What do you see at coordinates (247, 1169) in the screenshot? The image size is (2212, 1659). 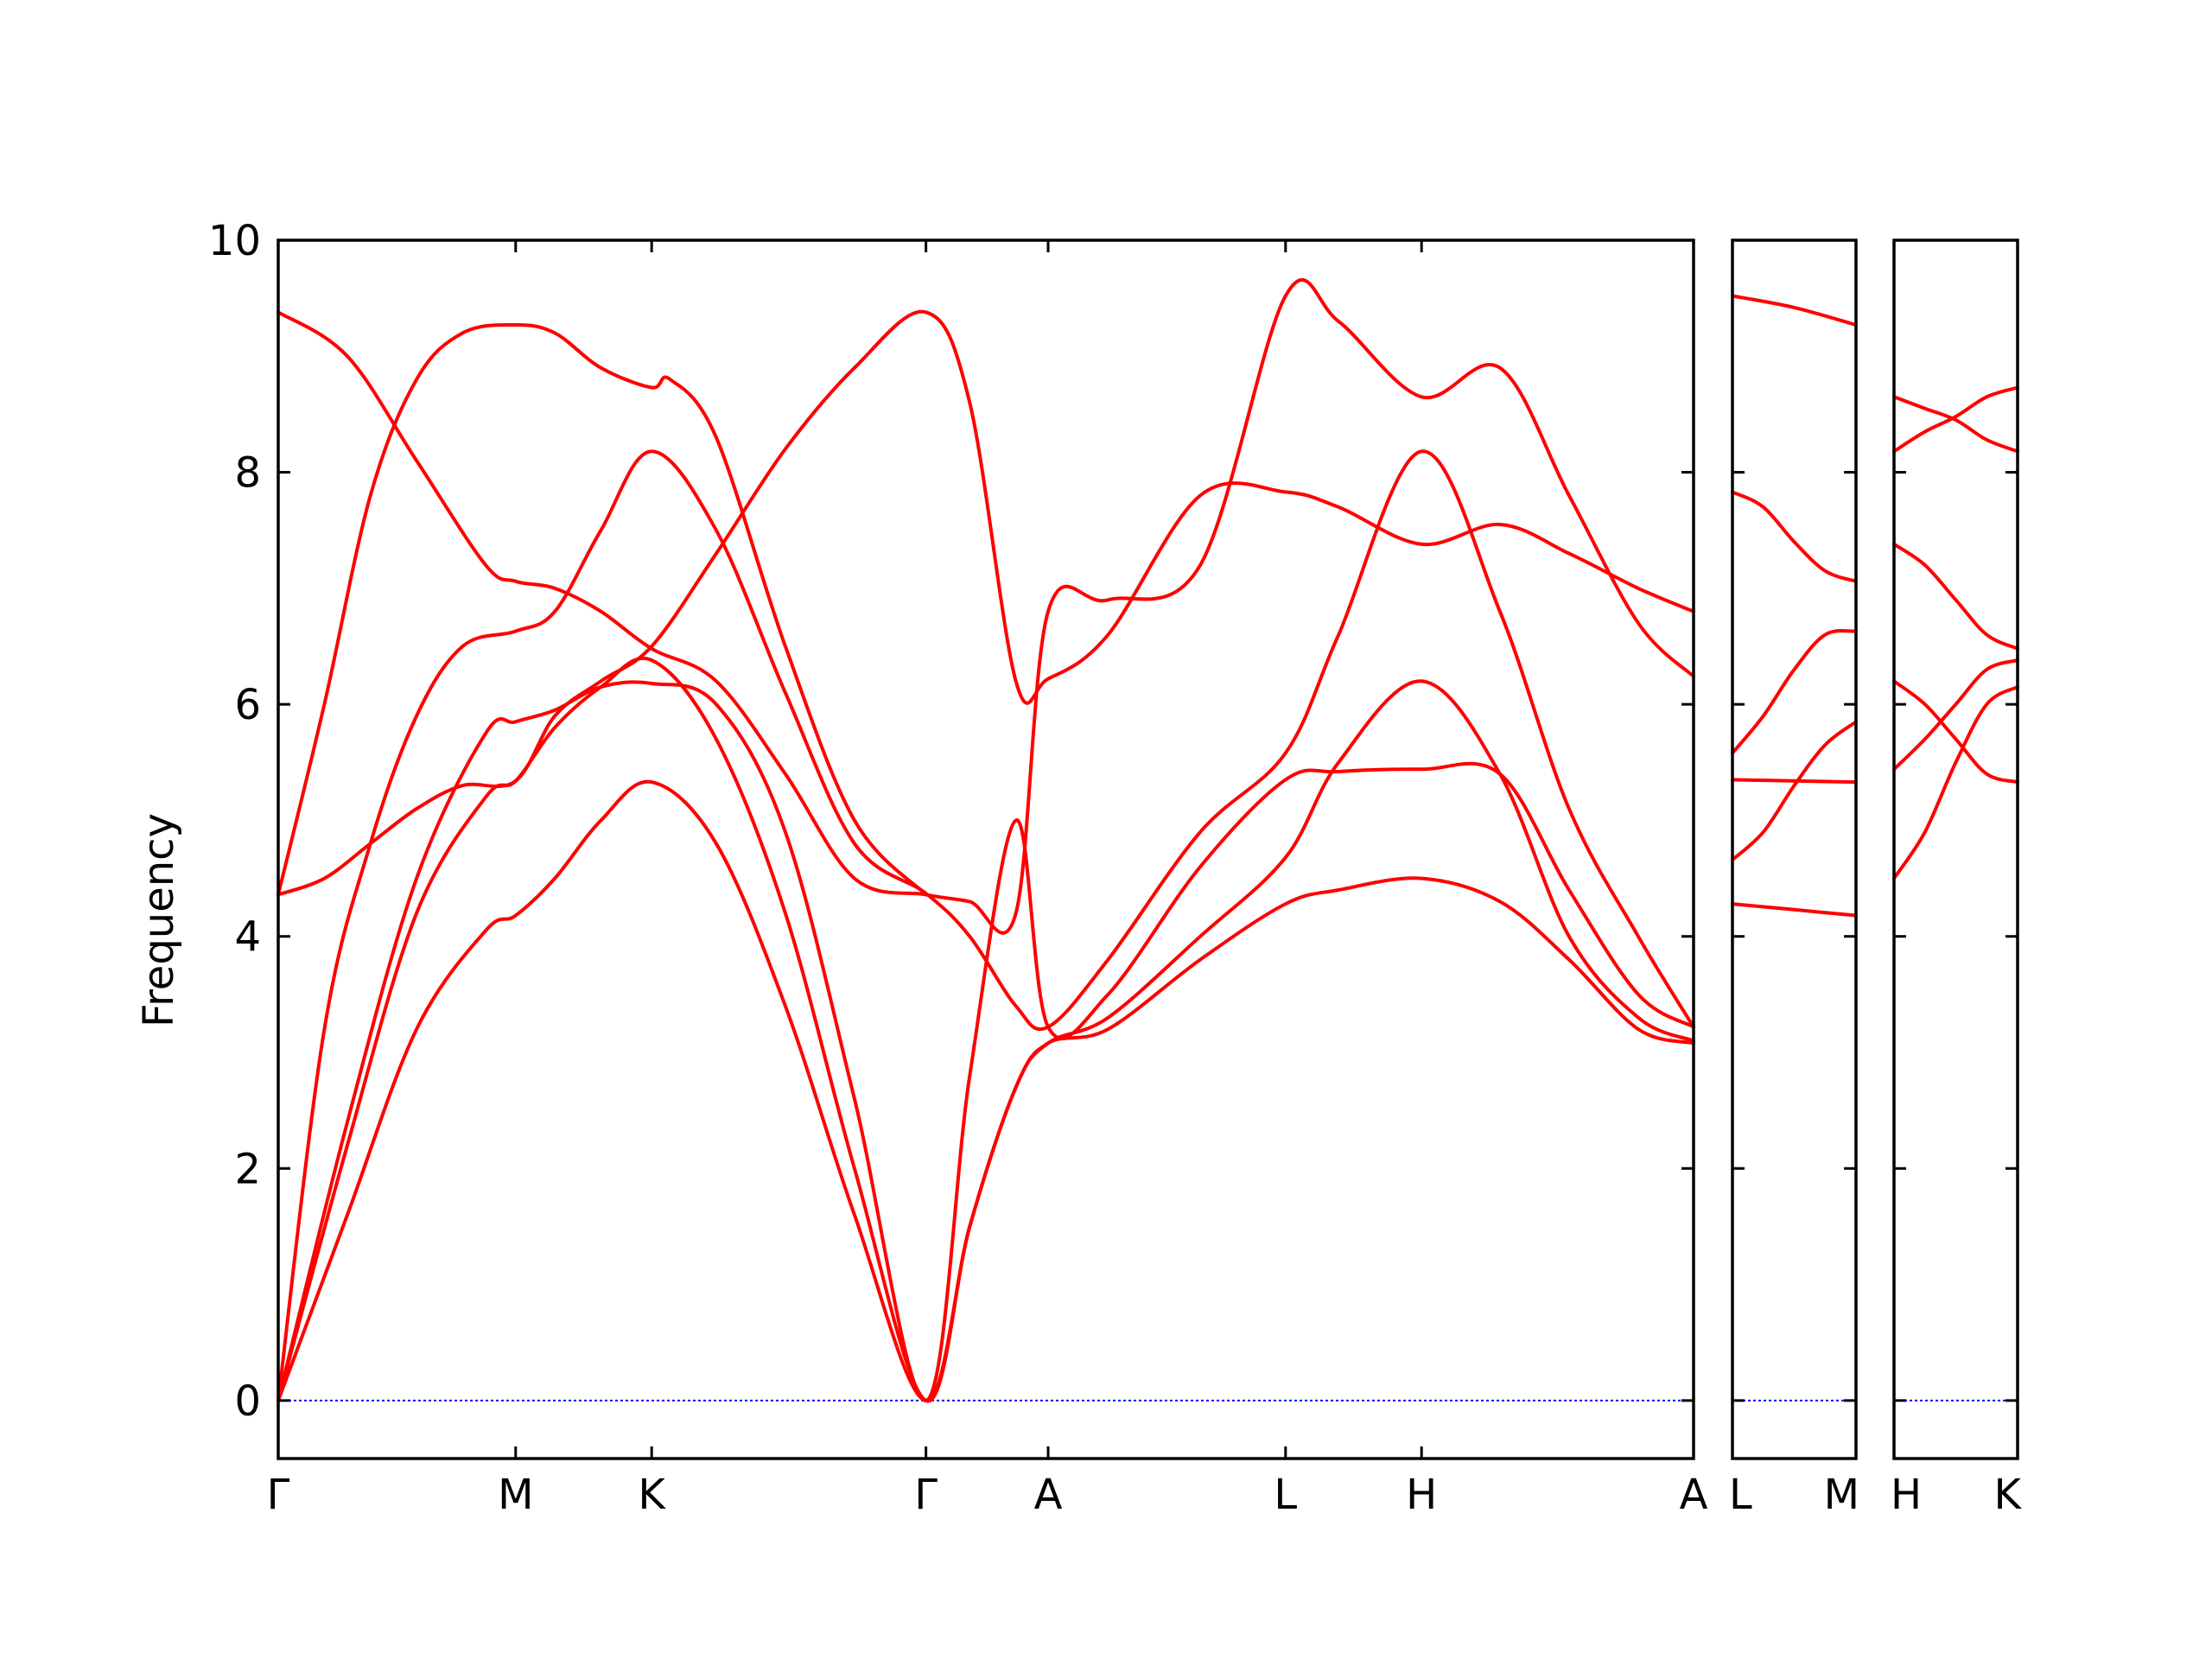 I see `y-tick-label: 2` at bounding box center [247, 1169].